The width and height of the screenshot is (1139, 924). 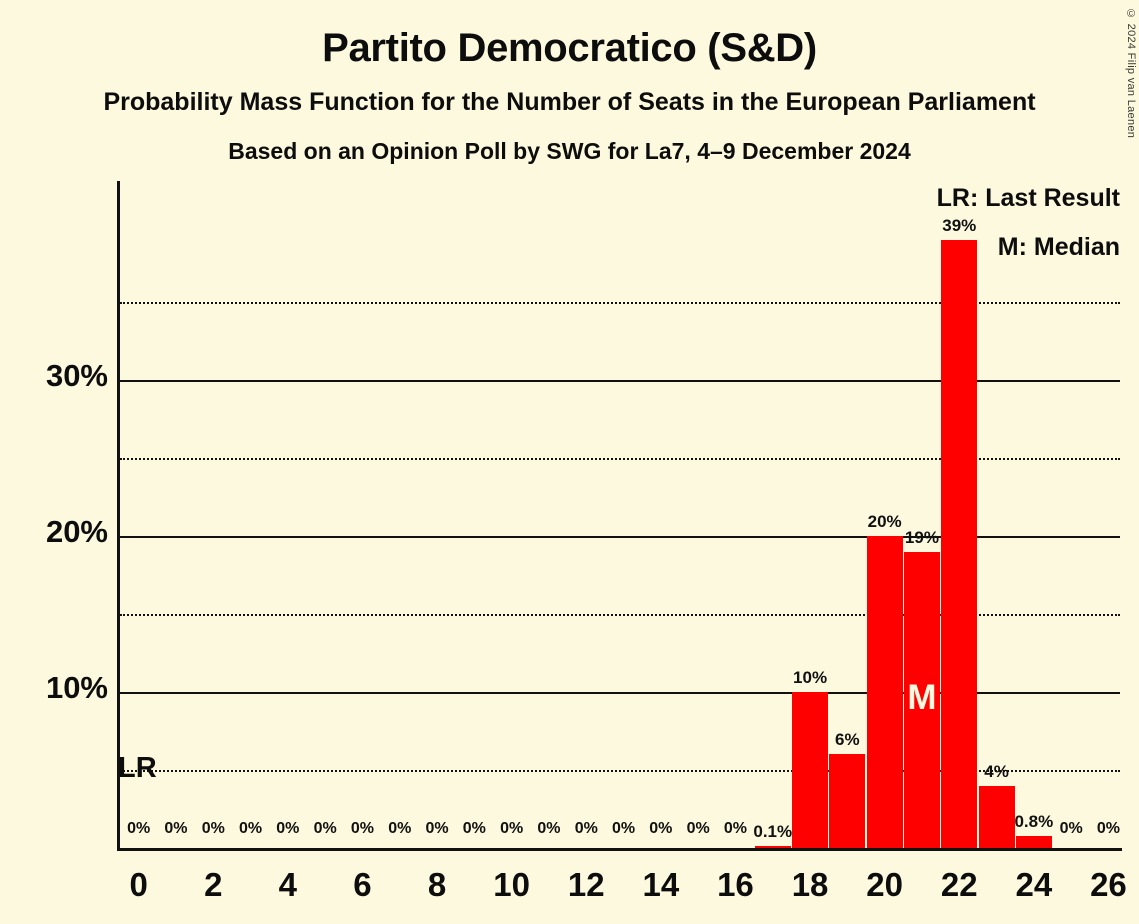 I want to click on bar-value-label-seat-26: 0%, so click(x=1108, y=828).